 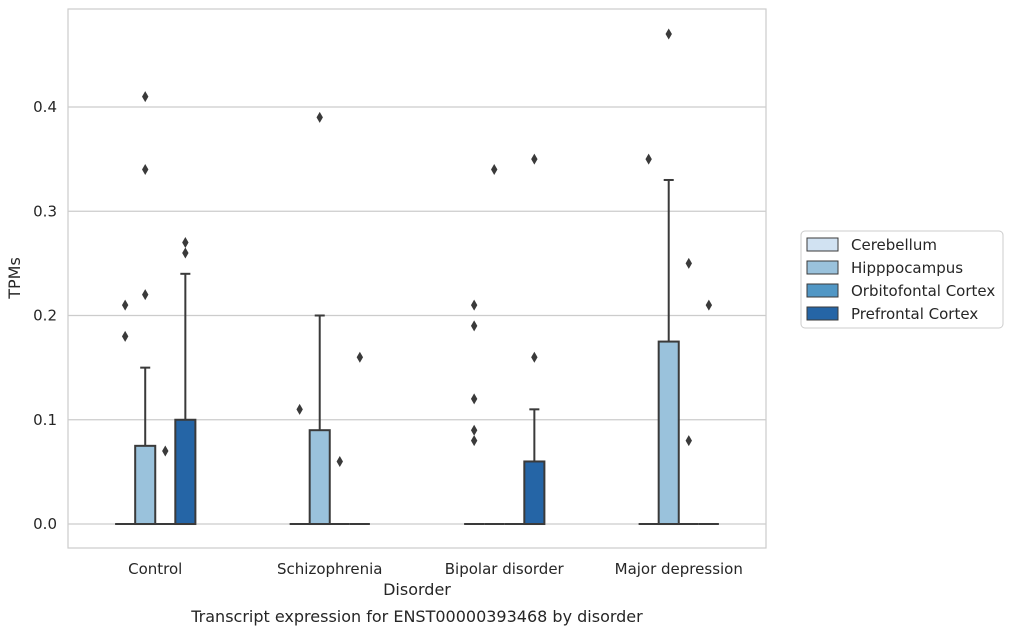 What do you see at coordinates (45, 420) in the screenshot?
I see `y-tick-label: 0.1` at bounding box center [45, 420].